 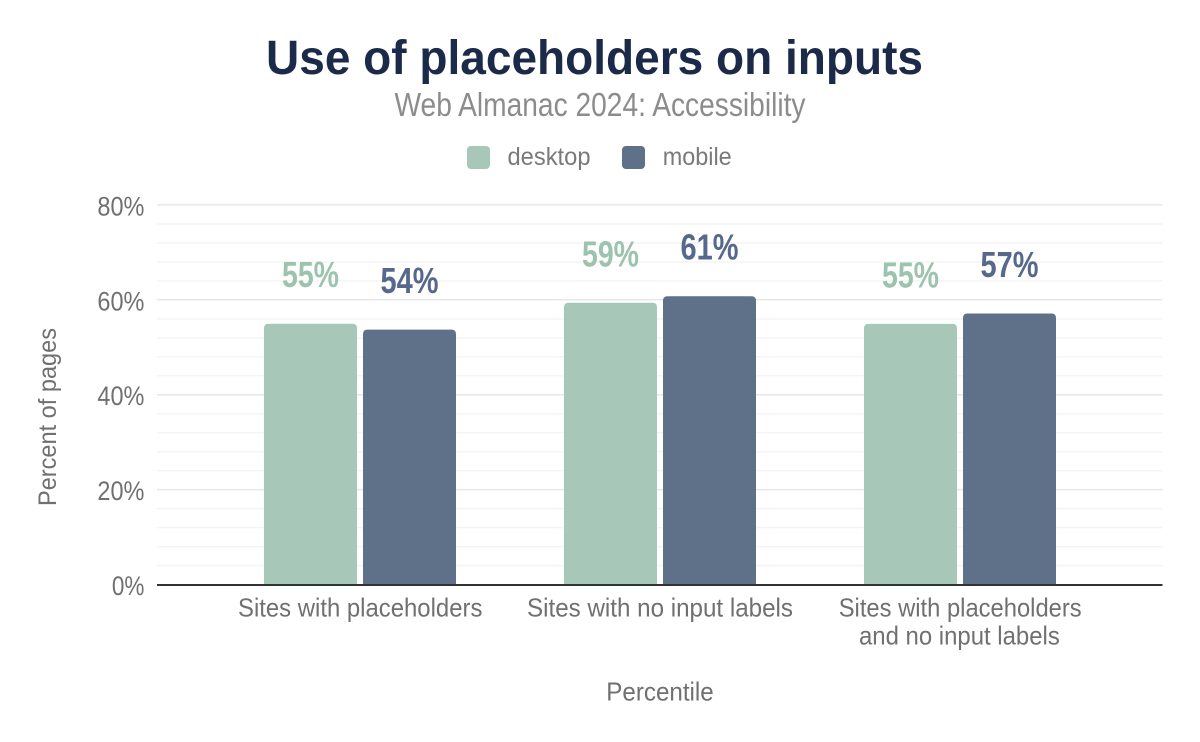 What do you see at coordinates (594, 58) in the screenshot?
I see `svg-text: Use of placeholders on inputs` at bounding box center [594, 58].